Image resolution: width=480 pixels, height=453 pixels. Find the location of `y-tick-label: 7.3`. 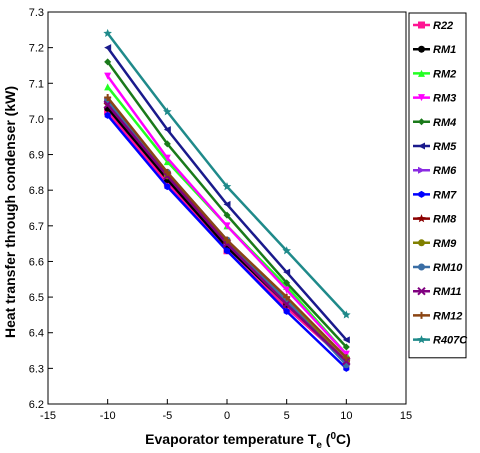

y-tick-label: 7.3 is located at coordinates (36, 13).